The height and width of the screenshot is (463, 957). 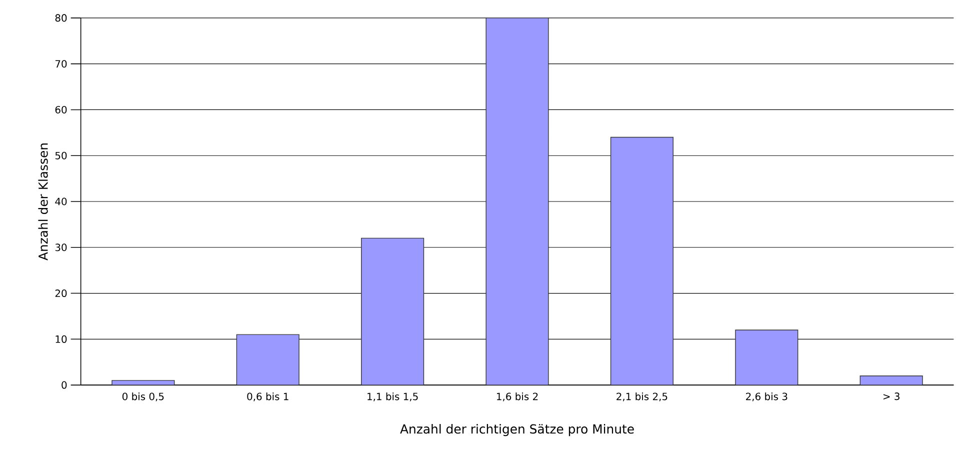 I want to click on y-tick-label: 60, so click(x=61, y=110).